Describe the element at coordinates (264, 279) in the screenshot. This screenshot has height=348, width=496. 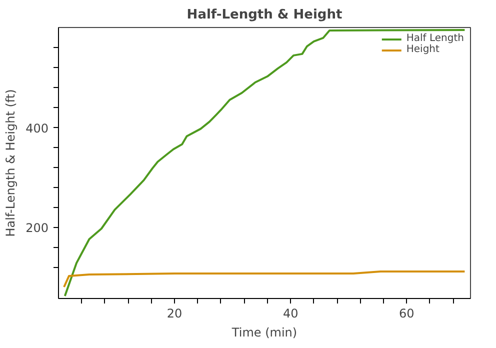
I see `line-series` at that location.